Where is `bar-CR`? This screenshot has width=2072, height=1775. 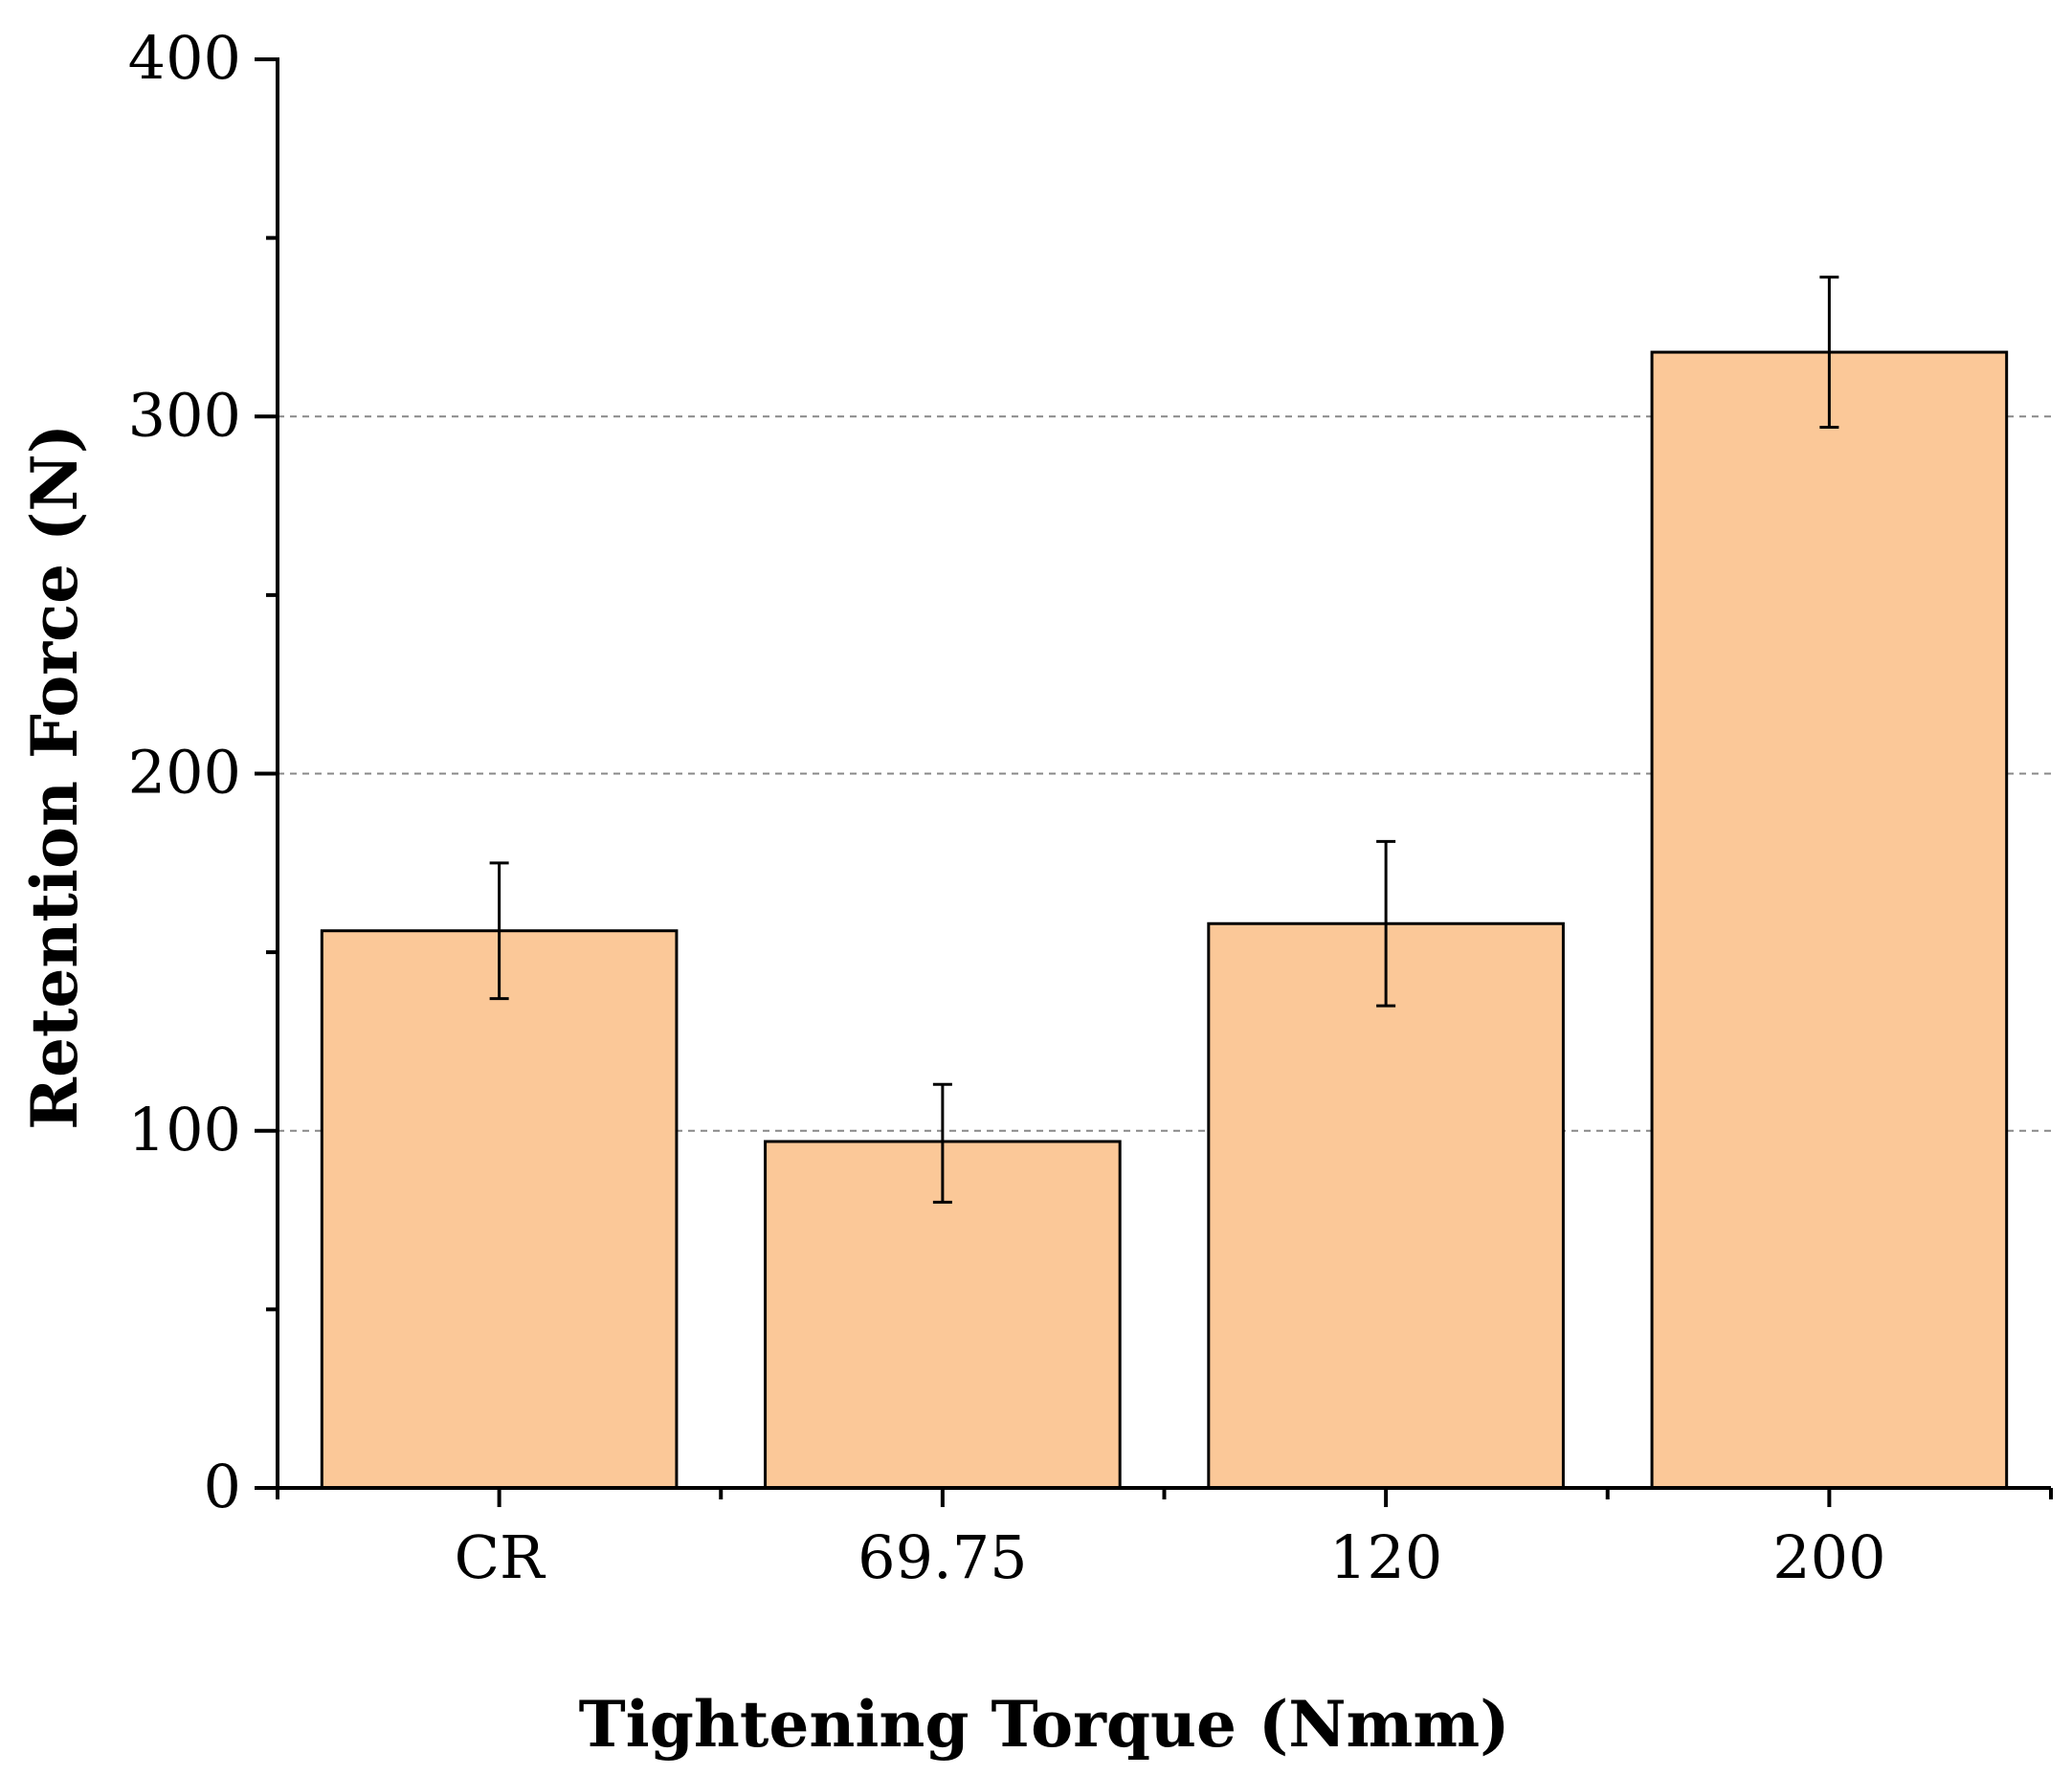
bar-CR is located at coordinates (500, 1209).